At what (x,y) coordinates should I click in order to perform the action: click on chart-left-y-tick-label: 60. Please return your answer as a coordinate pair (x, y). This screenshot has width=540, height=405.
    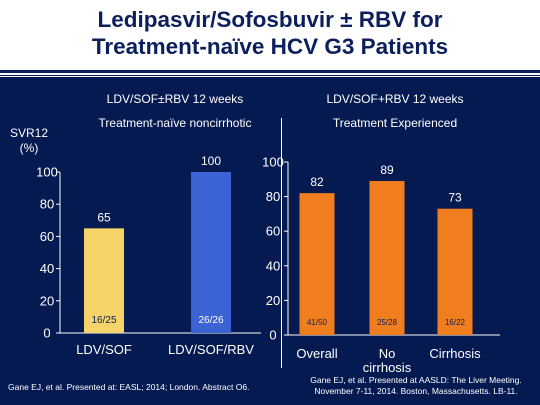
    Looking at the image, I should click on (47, 236).